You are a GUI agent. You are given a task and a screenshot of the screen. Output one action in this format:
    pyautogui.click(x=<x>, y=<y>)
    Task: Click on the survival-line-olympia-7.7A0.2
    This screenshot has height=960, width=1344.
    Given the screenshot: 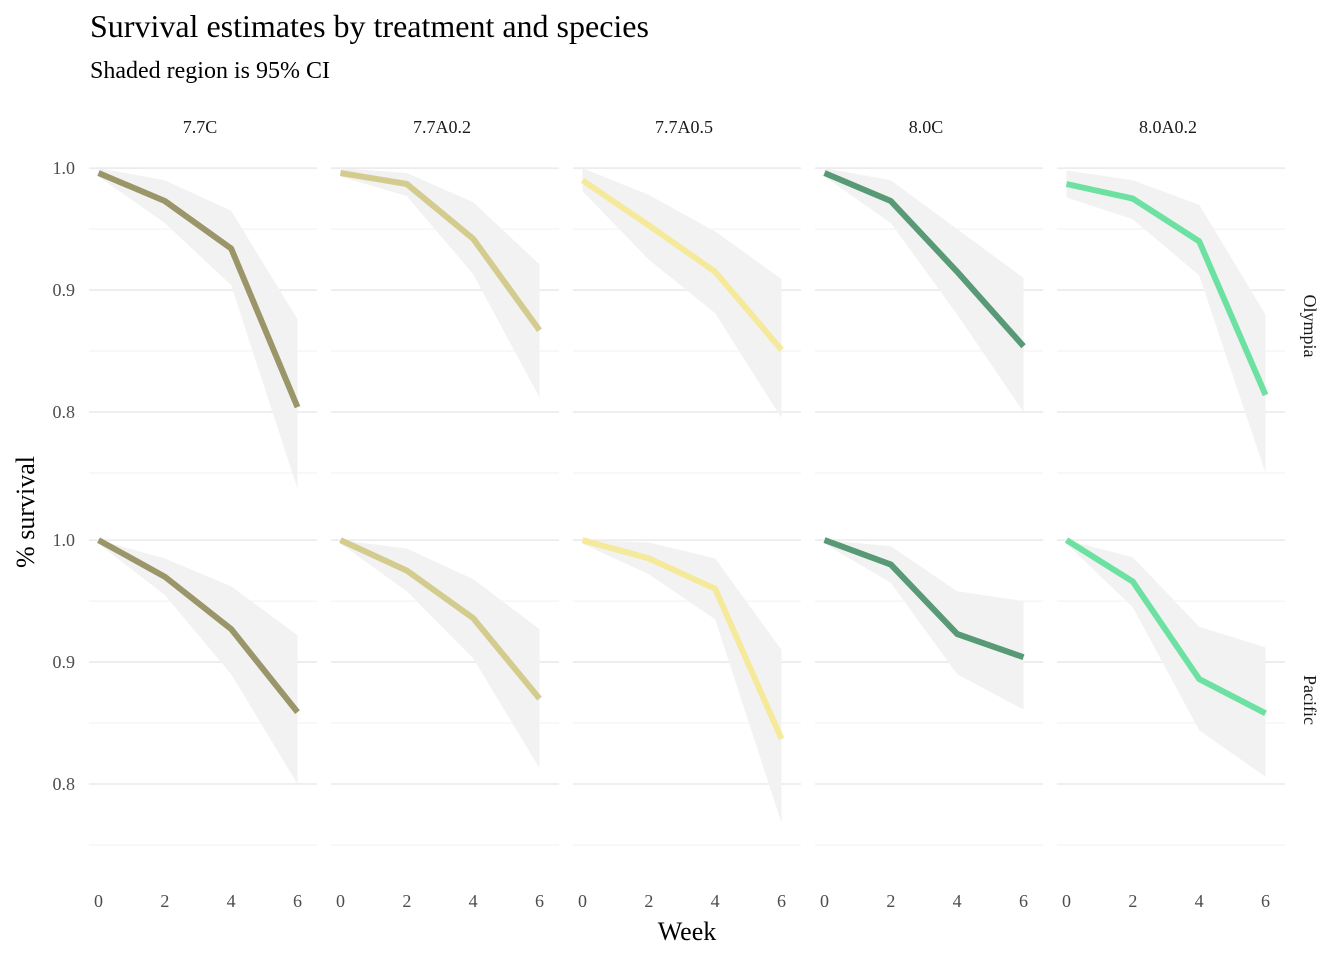 What is the action you would take?
    pyautogui.click(x=441, y=251)
    